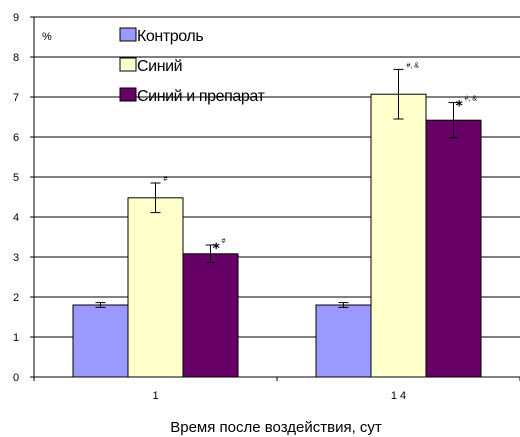 The image size is (520, 437). I want to click on y-tick-label-3: 3, so click(16, 258).